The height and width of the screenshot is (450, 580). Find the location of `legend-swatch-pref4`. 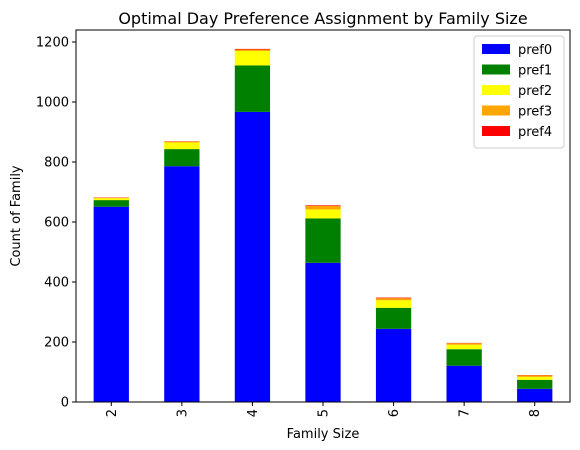

legend-swatch-pref4 is located at coordinates (496, 131).